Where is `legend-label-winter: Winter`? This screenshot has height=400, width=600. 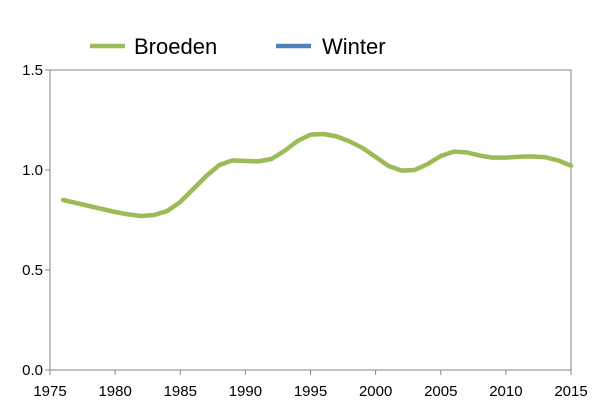
legend-label-winter: Winter is located at coordinates (354, 46).